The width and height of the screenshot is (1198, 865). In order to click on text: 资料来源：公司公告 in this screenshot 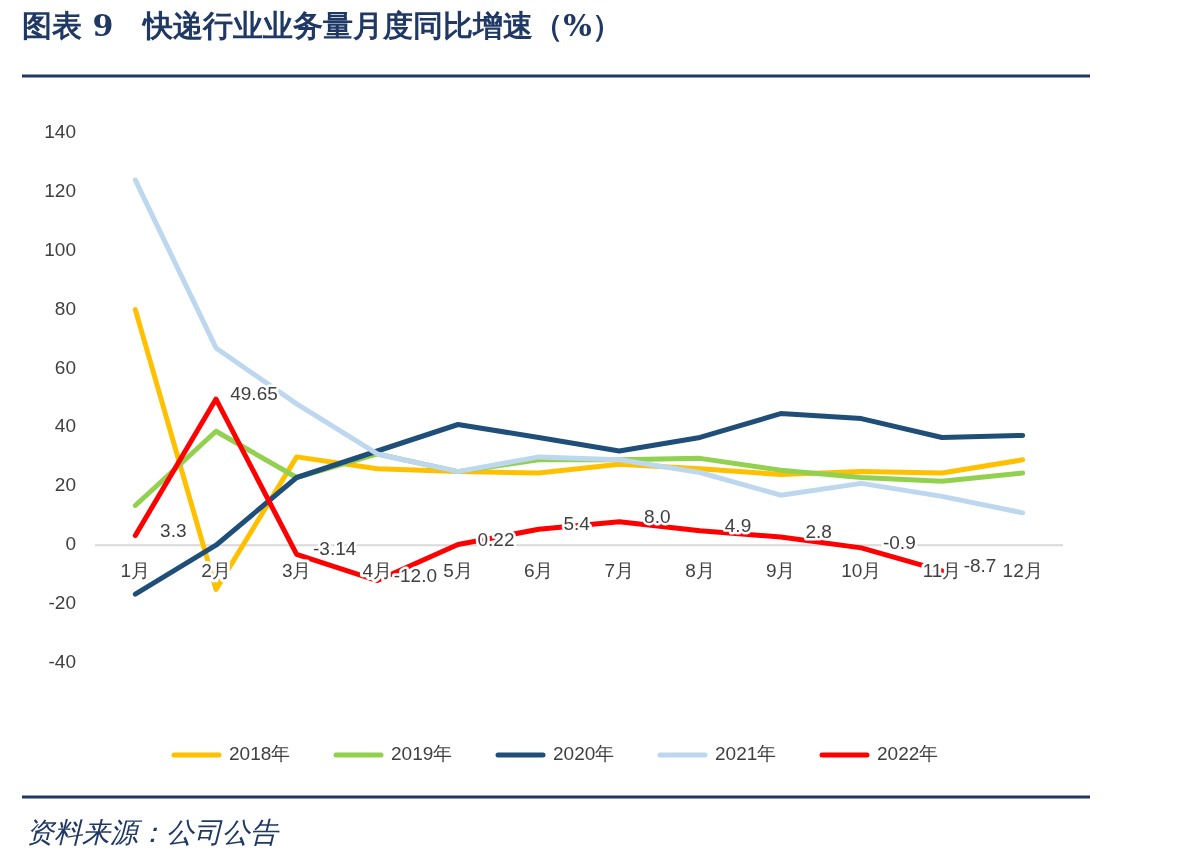, I will do `click(153, 832)`.